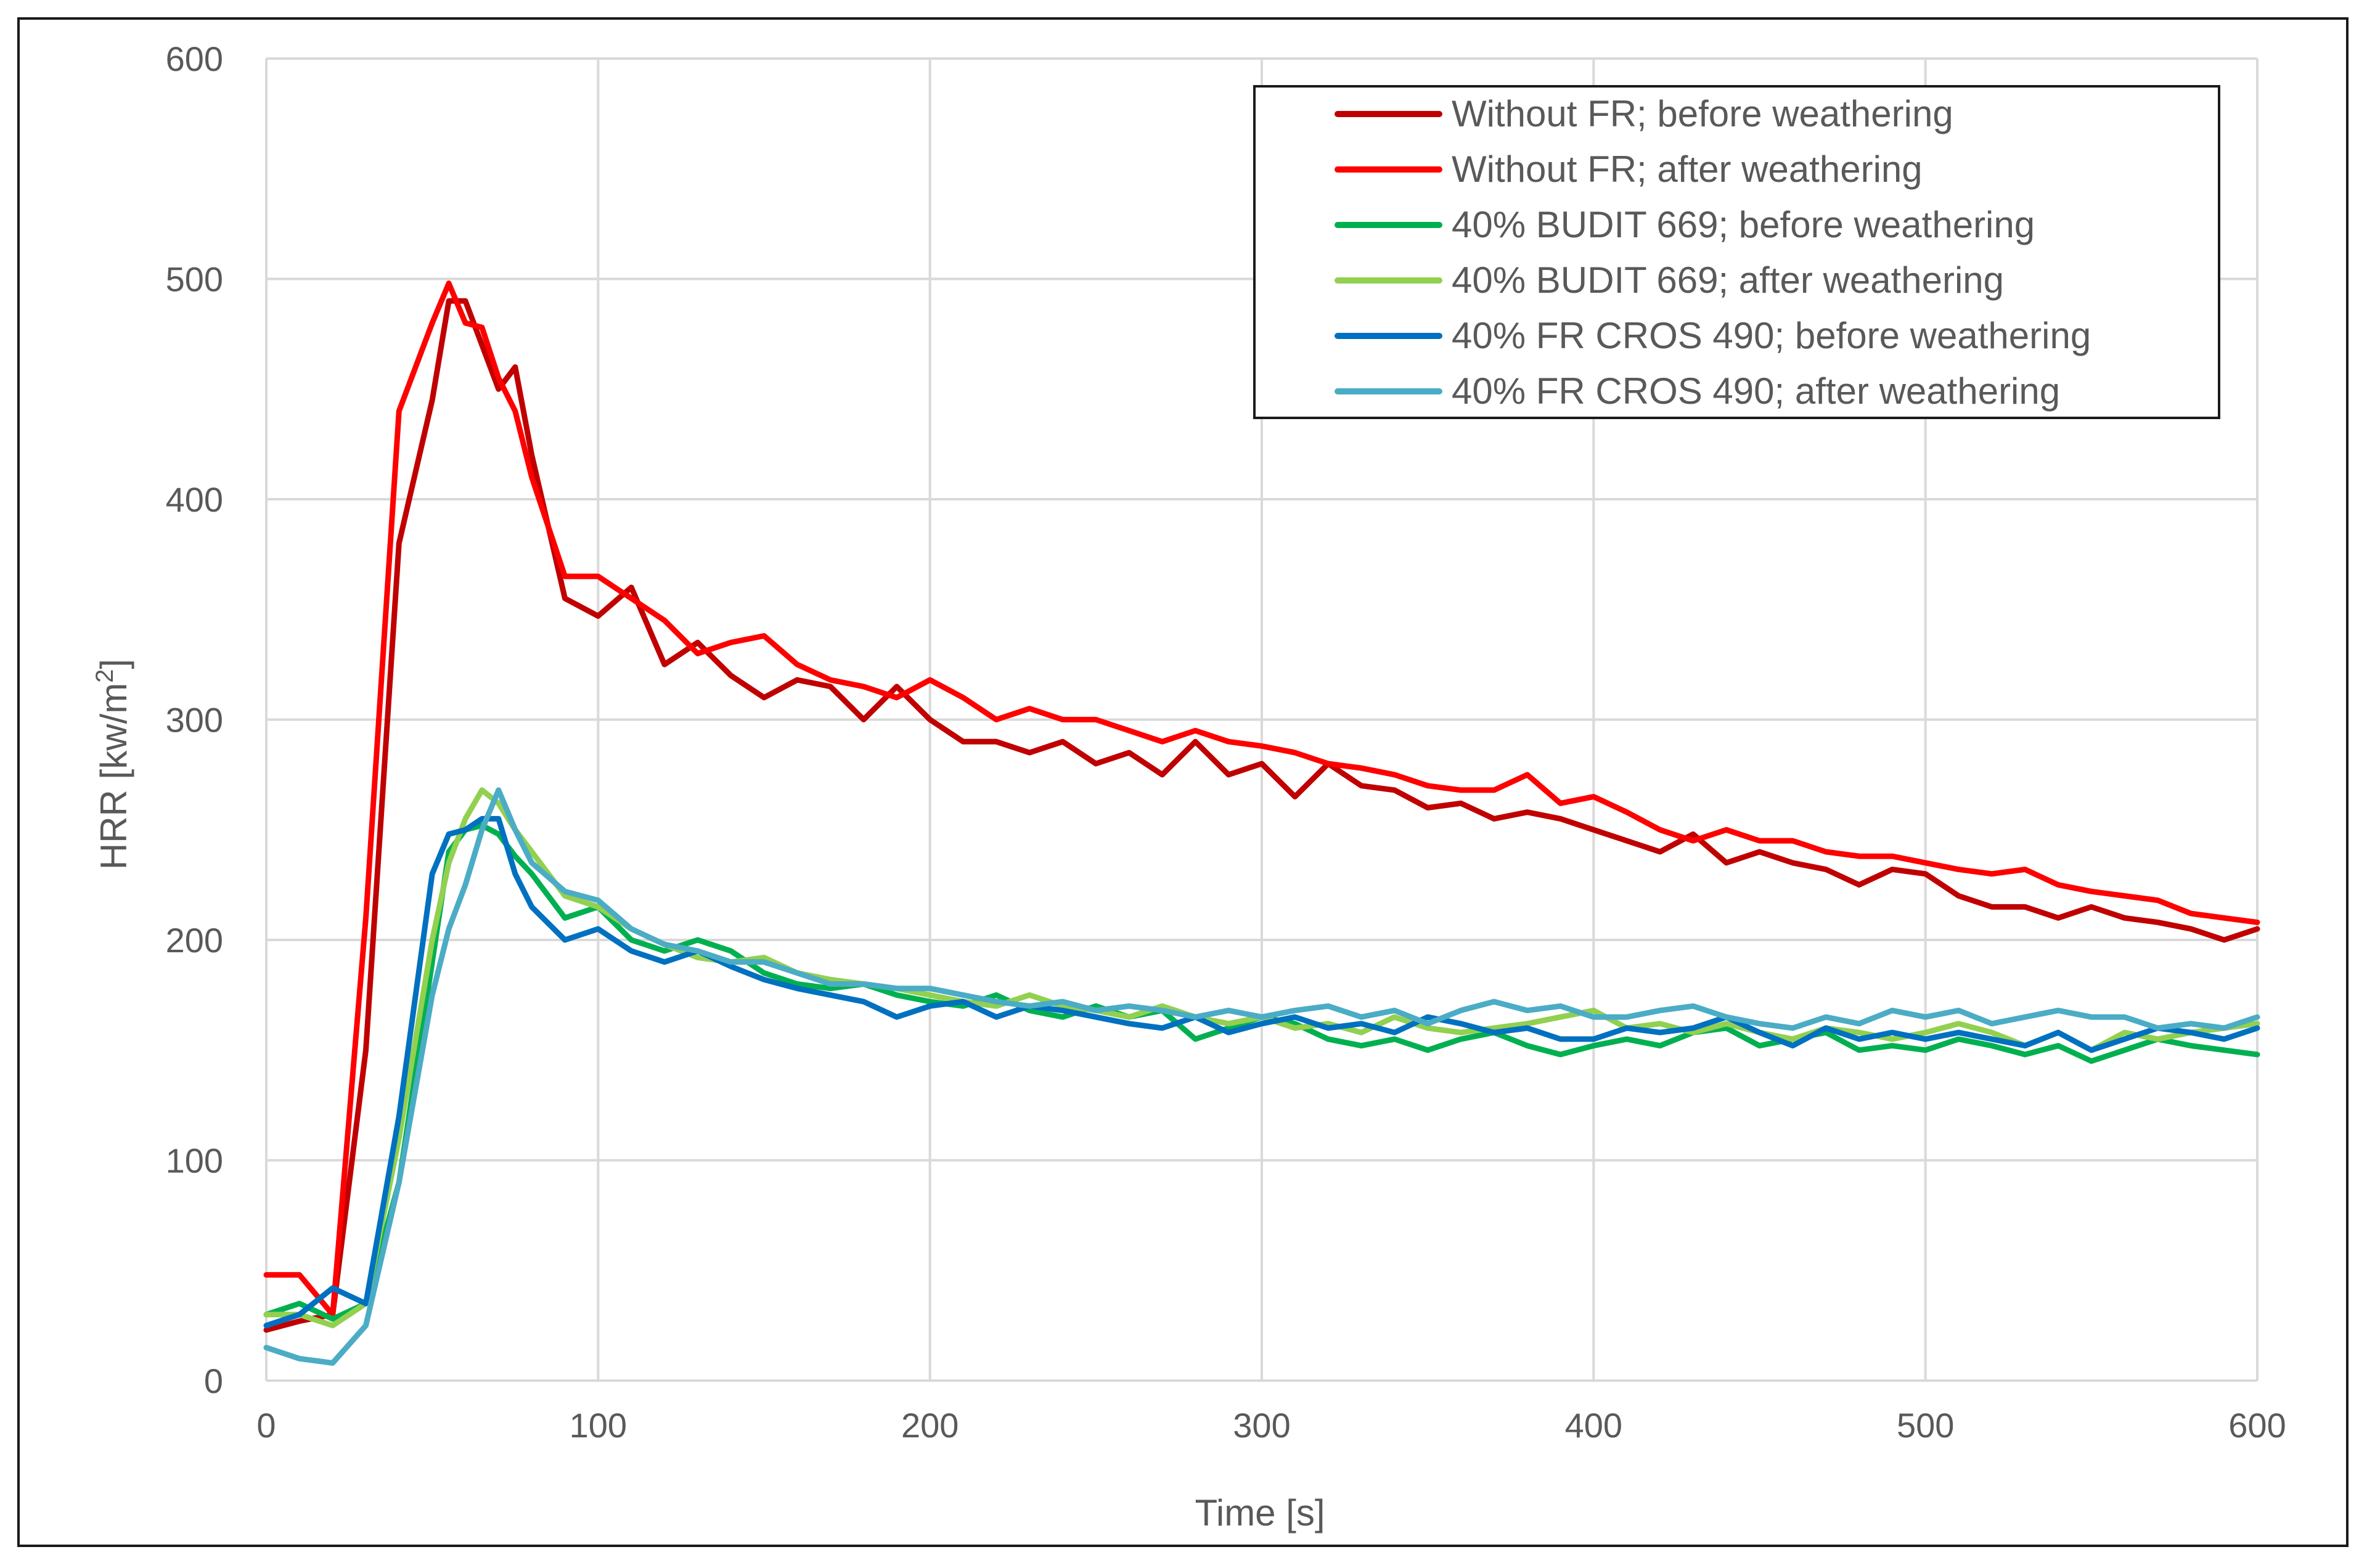  I want to click on y-tick-label: 100, so click(194, 1160).